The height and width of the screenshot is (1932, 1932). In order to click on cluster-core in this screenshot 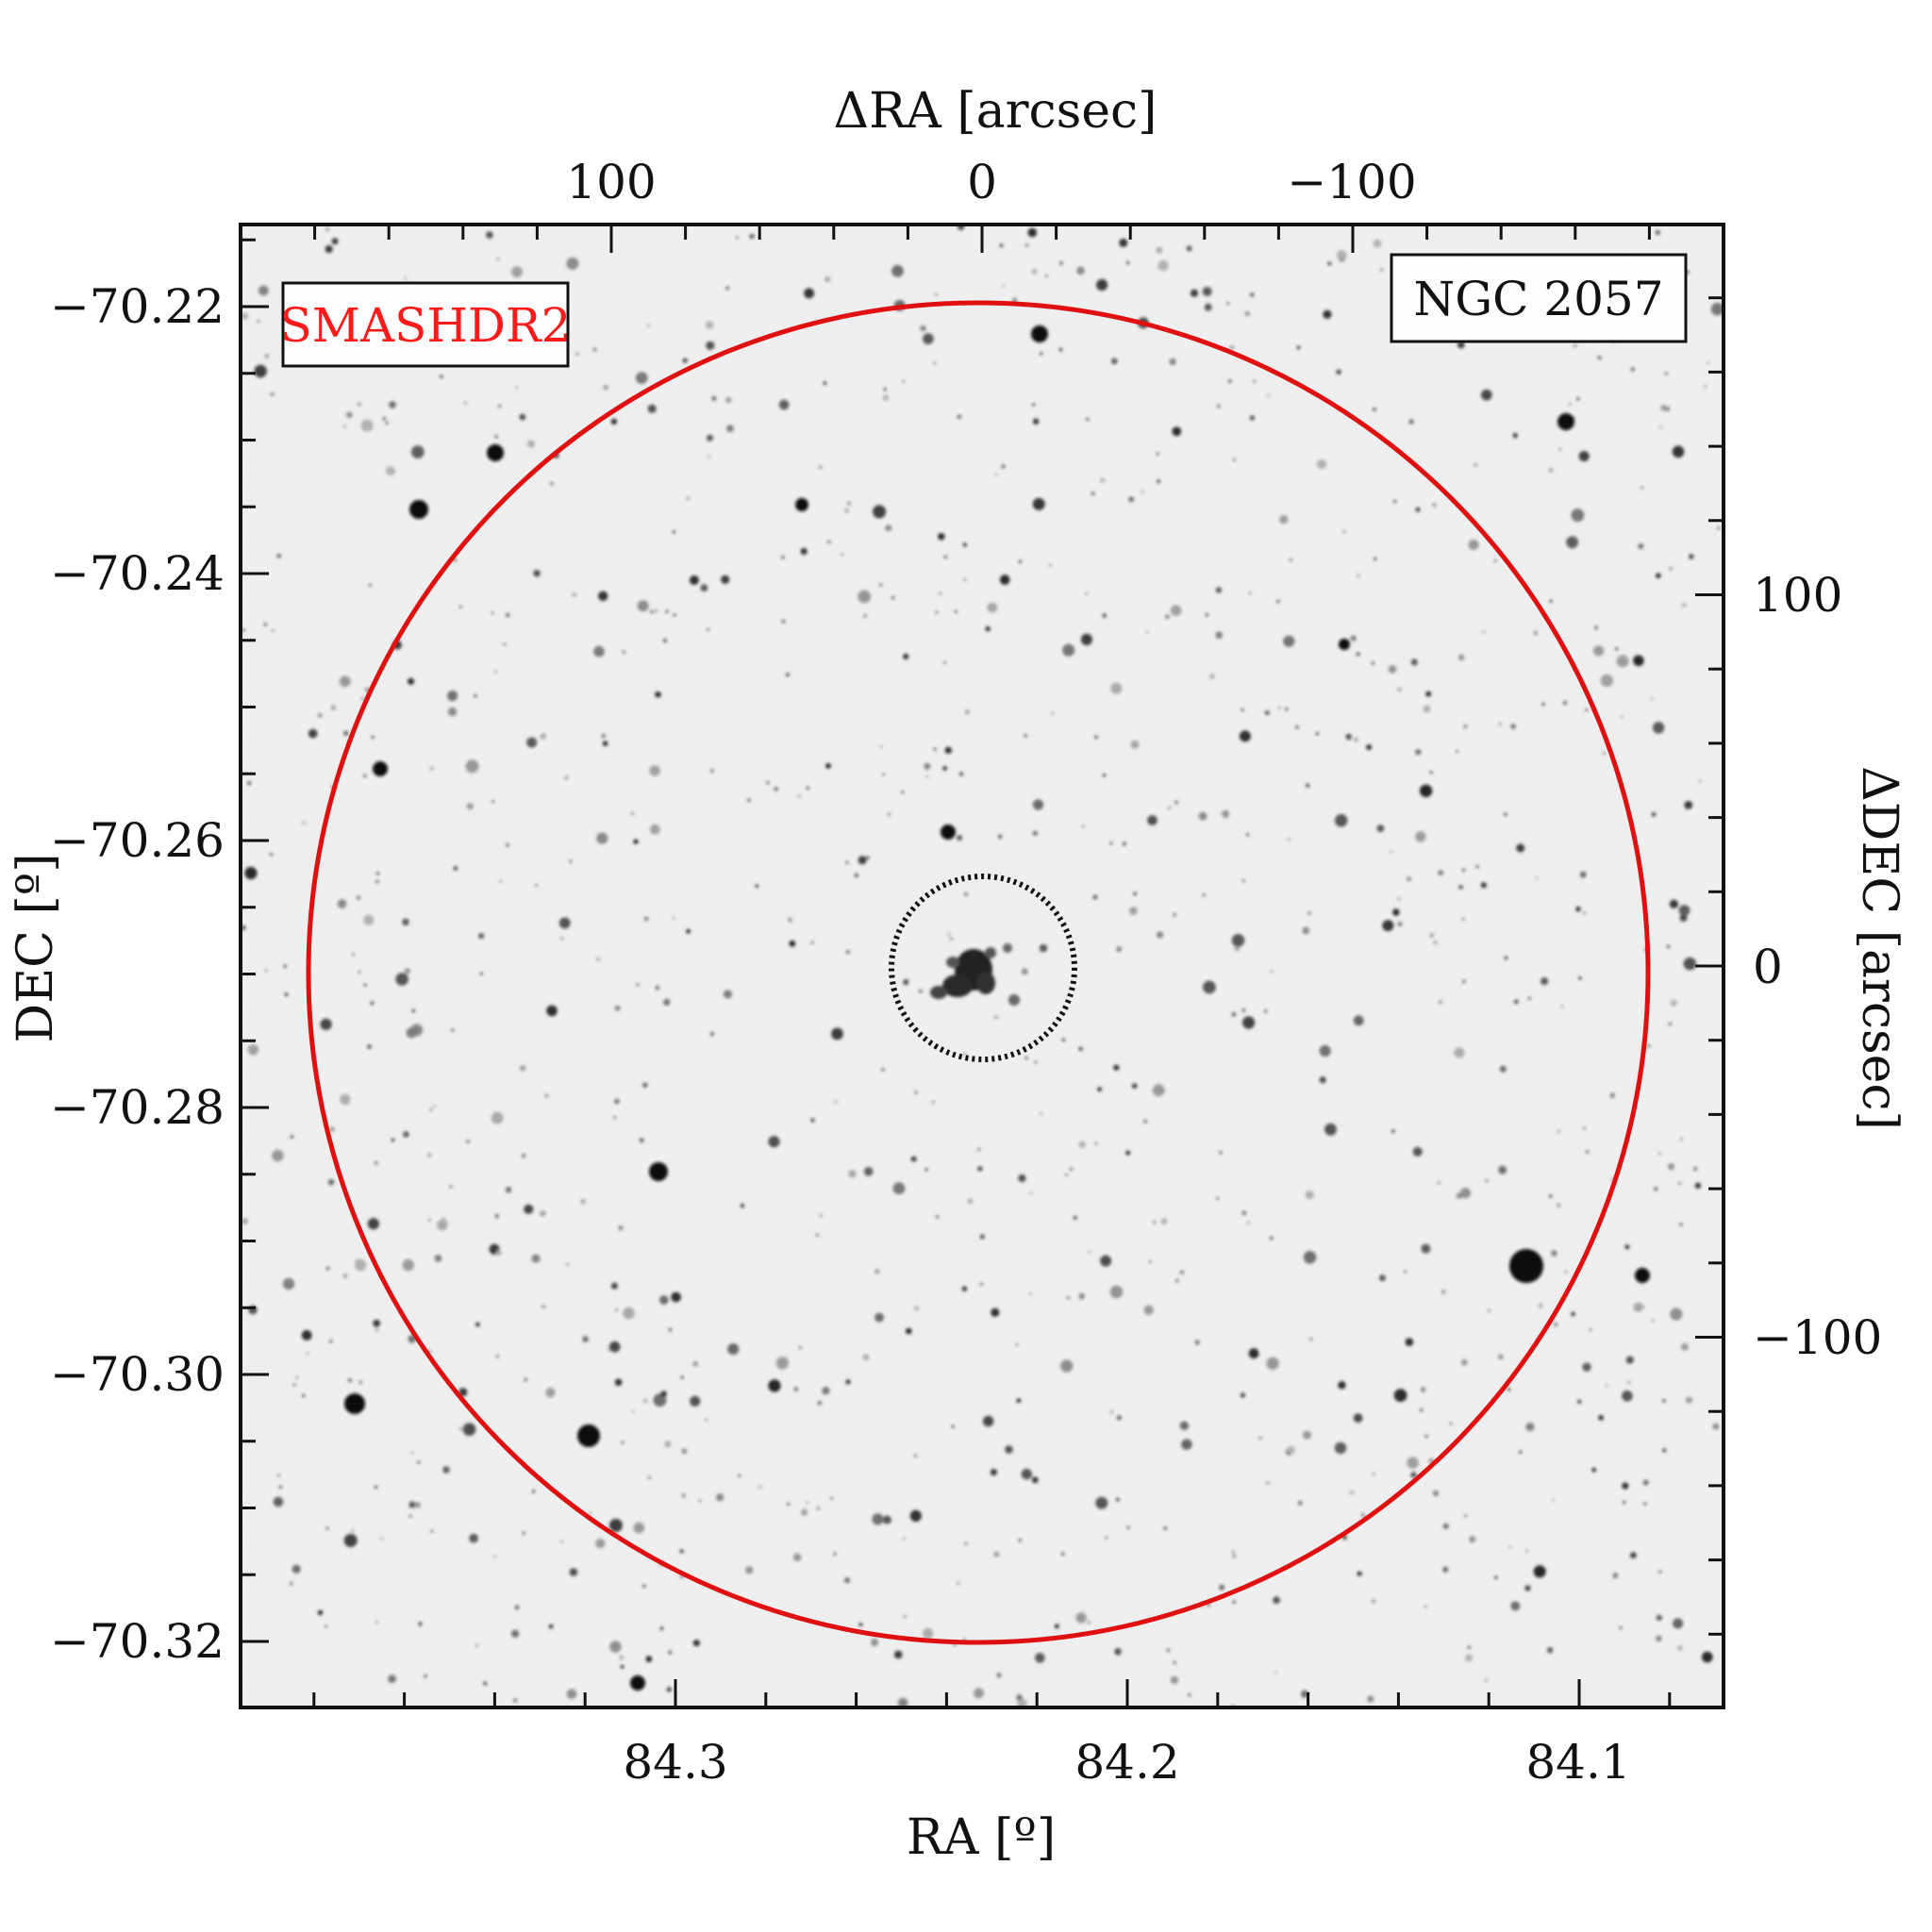, I will do `click(975, 974)`.